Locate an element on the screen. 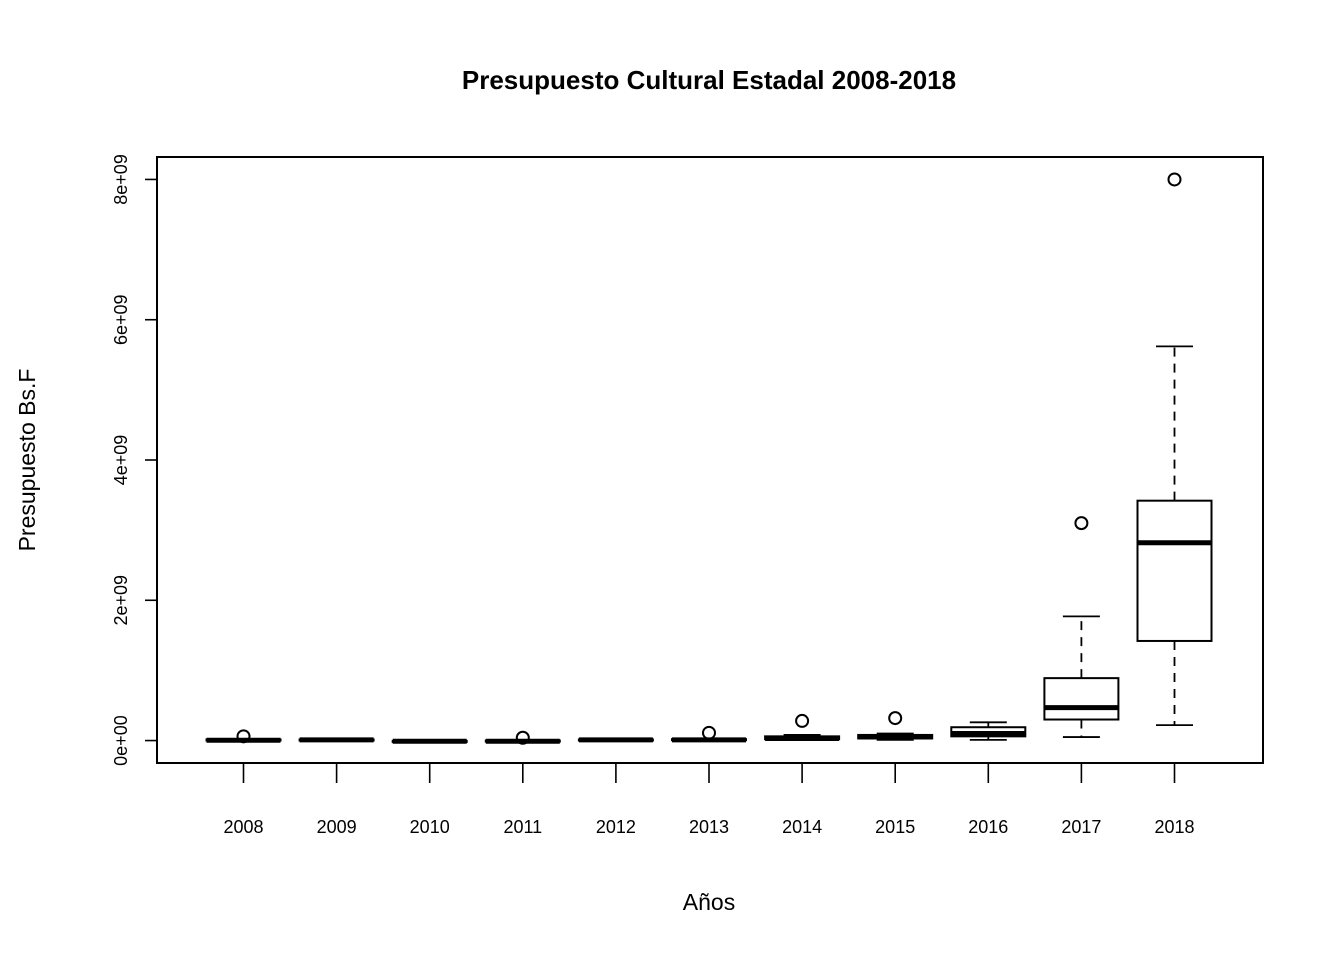  box-2013 is located at coordinates (709, 734).